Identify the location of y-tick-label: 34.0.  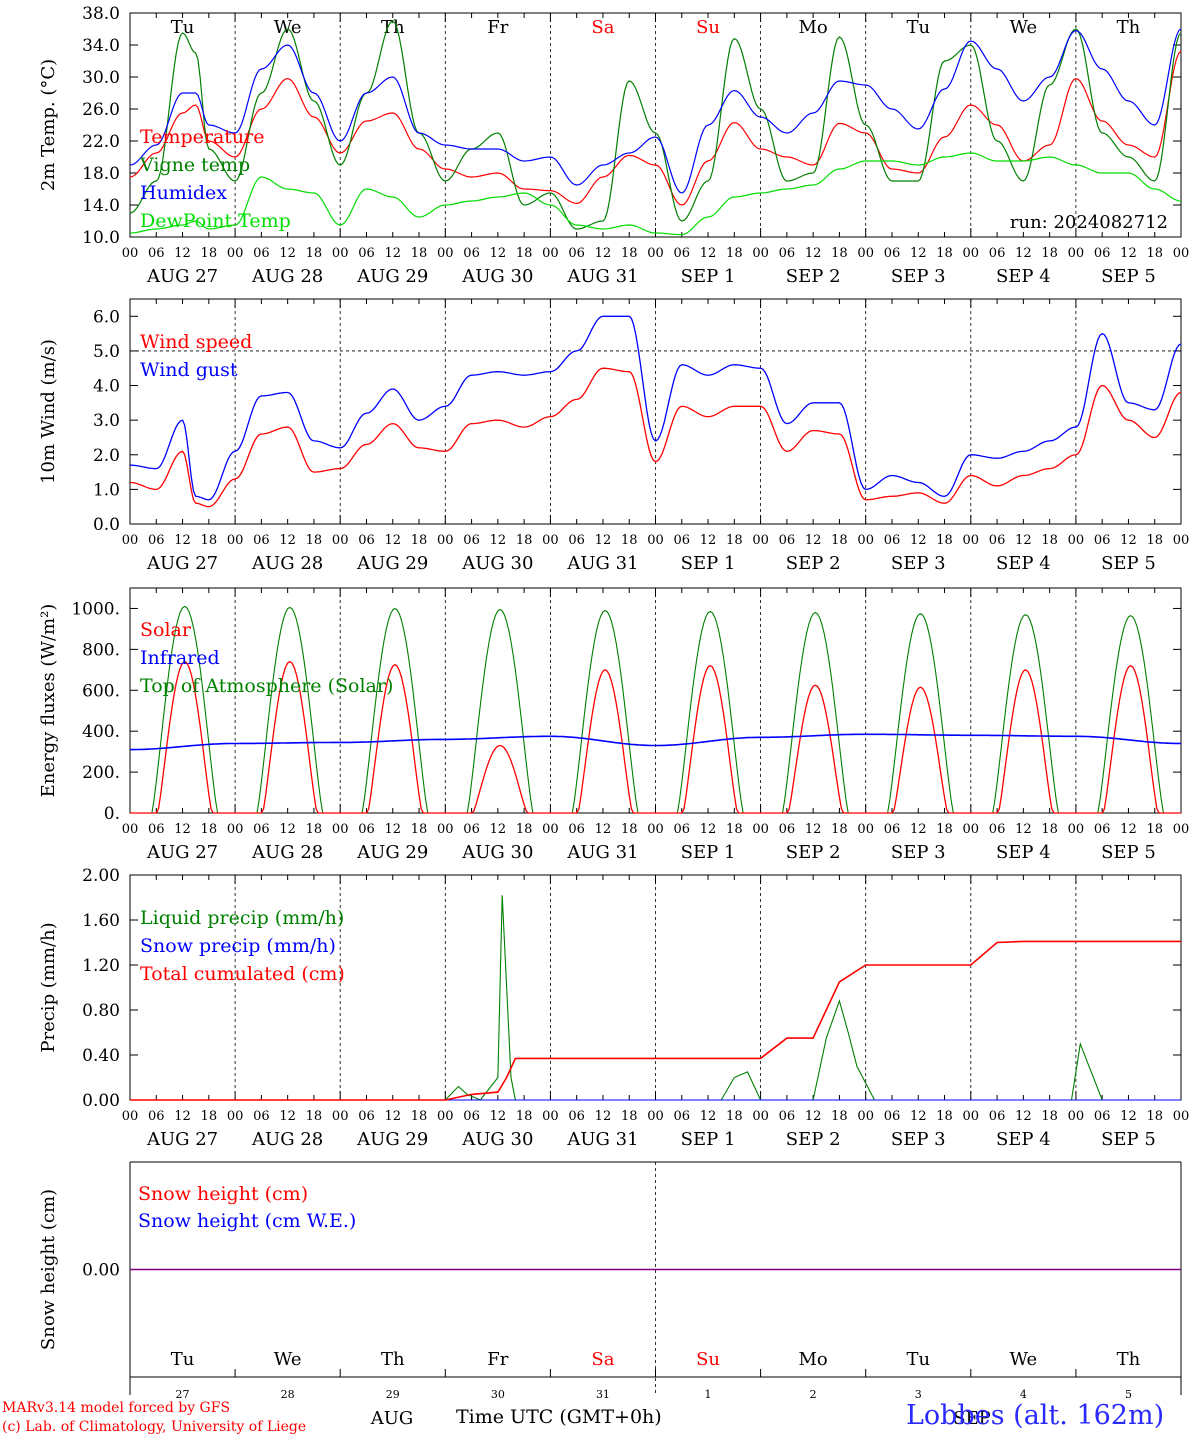
(101, 46).